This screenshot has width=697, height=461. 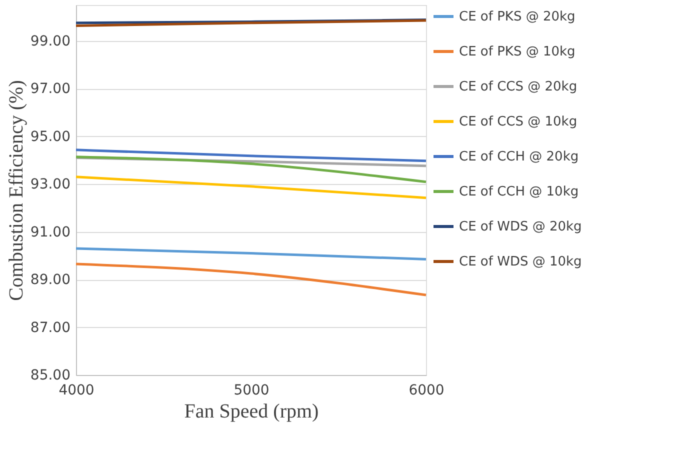 What do you see at coordinates (517, 17) in the screenshot?
I see `legend-label: CE of PKS @ 20kg` at bounding box center [517, 17].